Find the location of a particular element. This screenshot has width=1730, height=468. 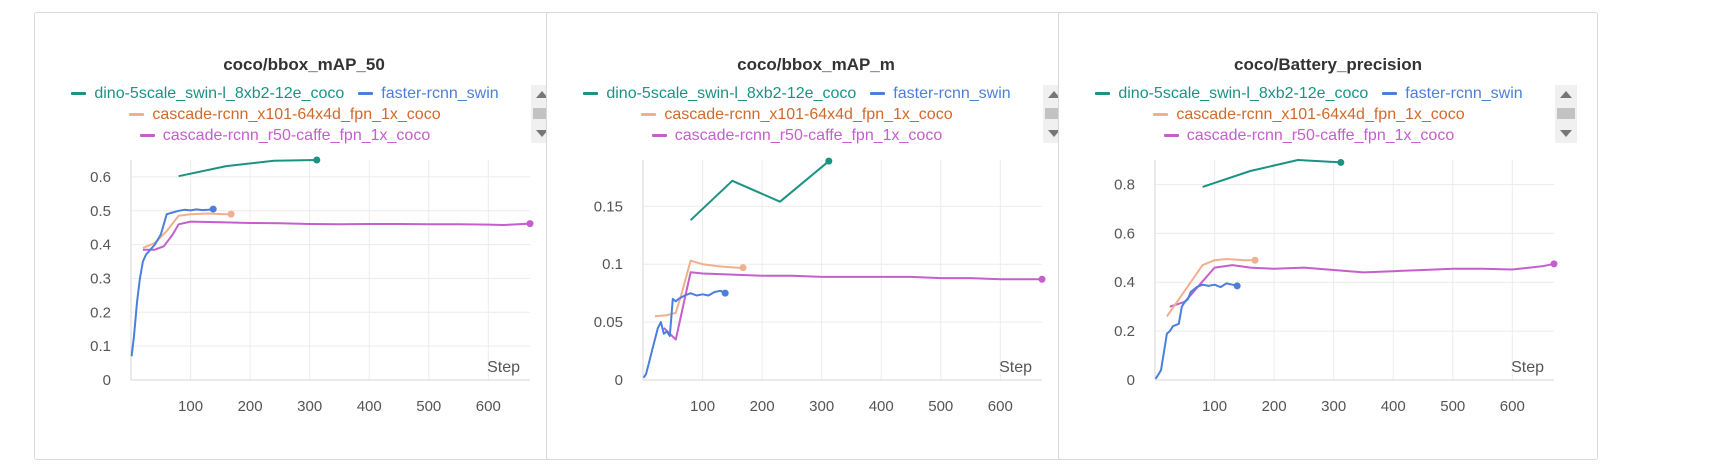

legend-scrollbar is located at coordinates (1566, 114).